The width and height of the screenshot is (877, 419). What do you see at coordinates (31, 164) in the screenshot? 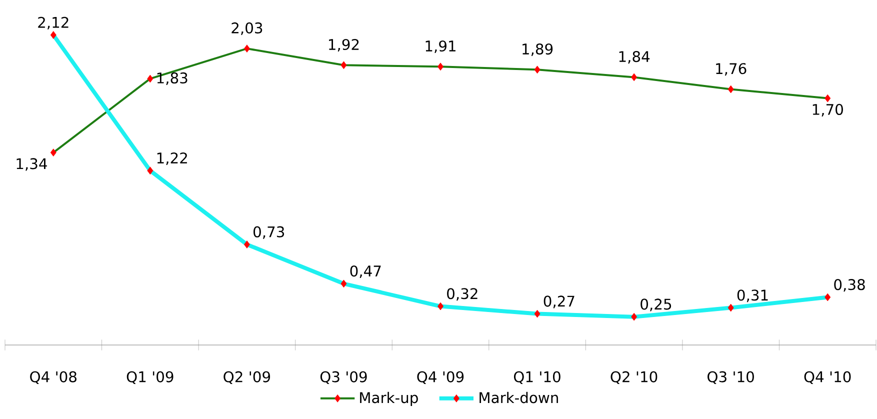
I see `data-label: 1,34` at bounding box center [31, 164].